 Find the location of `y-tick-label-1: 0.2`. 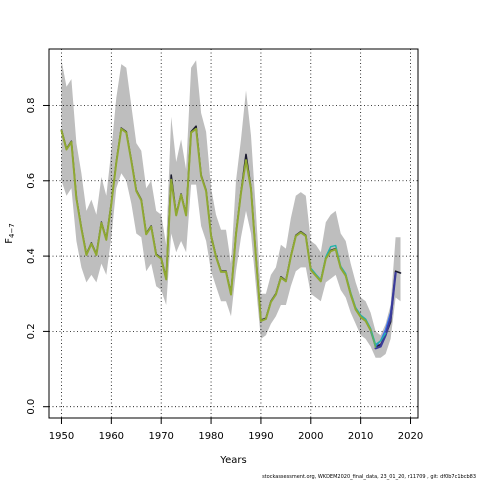

y-tick-label-1: 0.2 is located at coordinates (31, 331).